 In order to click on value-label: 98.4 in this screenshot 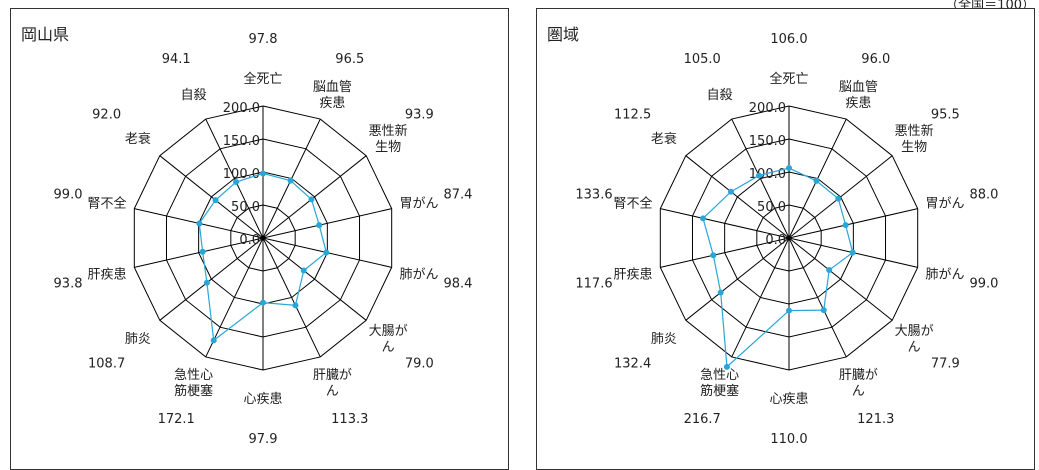, I will do `click(458, 284)`.